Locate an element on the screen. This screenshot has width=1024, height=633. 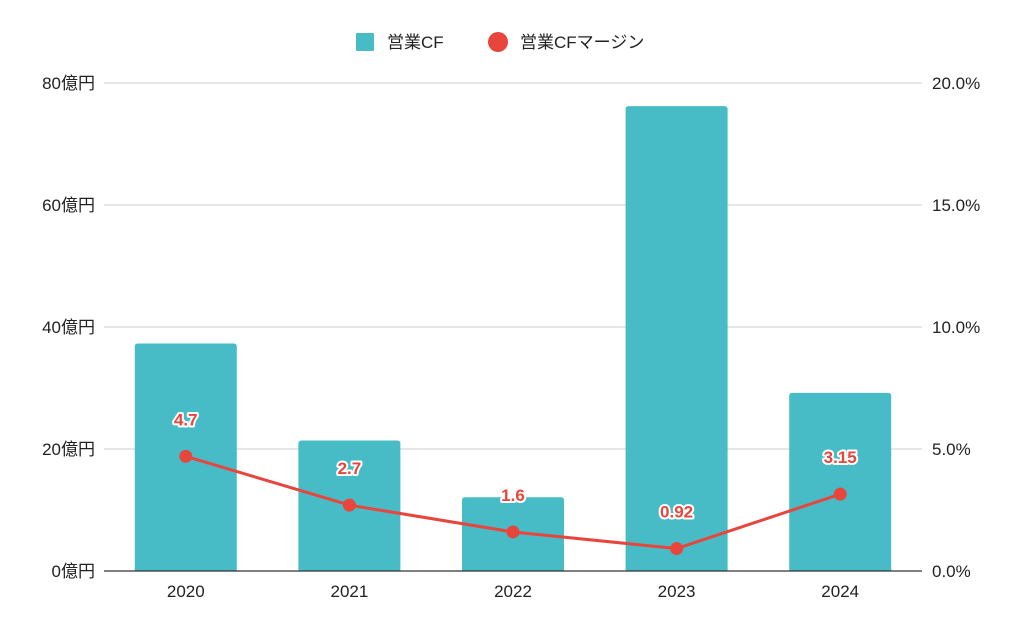
data-label: 2.7 is located at coordinates (350, 468).